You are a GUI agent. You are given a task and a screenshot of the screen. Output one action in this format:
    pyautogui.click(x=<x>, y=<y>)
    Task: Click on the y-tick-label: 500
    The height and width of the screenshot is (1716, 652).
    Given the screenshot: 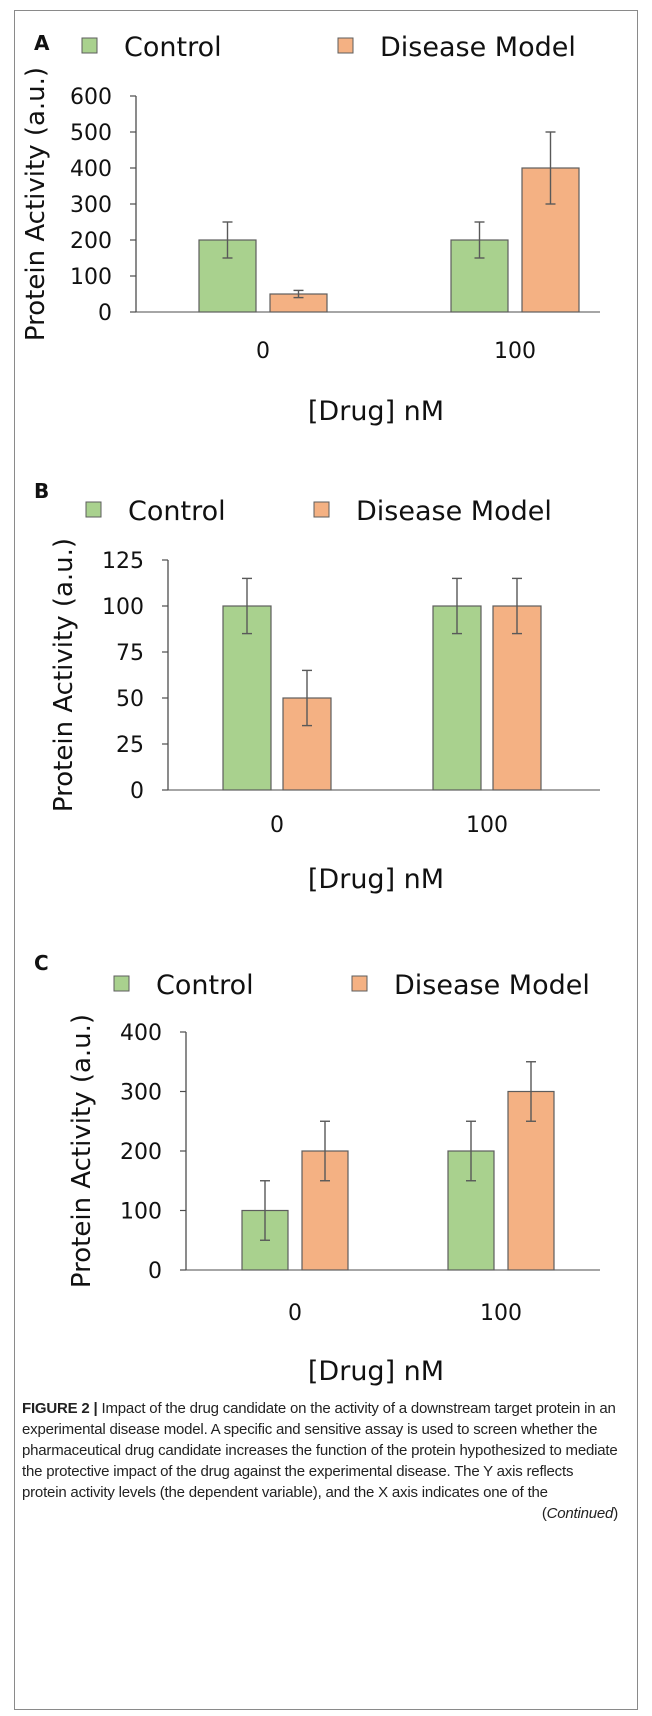 What is the action you would take?
    pyautogui.click(x=91, y=133)
    